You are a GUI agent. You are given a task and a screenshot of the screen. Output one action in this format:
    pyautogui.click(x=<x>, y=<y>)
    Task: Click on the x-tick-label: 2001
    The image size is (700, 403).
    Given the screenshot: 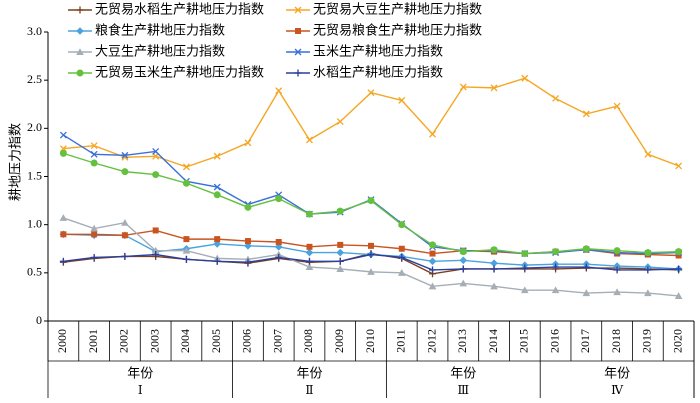 What is the action you would take?
    pyautogui.click(x=93, y=341)
    